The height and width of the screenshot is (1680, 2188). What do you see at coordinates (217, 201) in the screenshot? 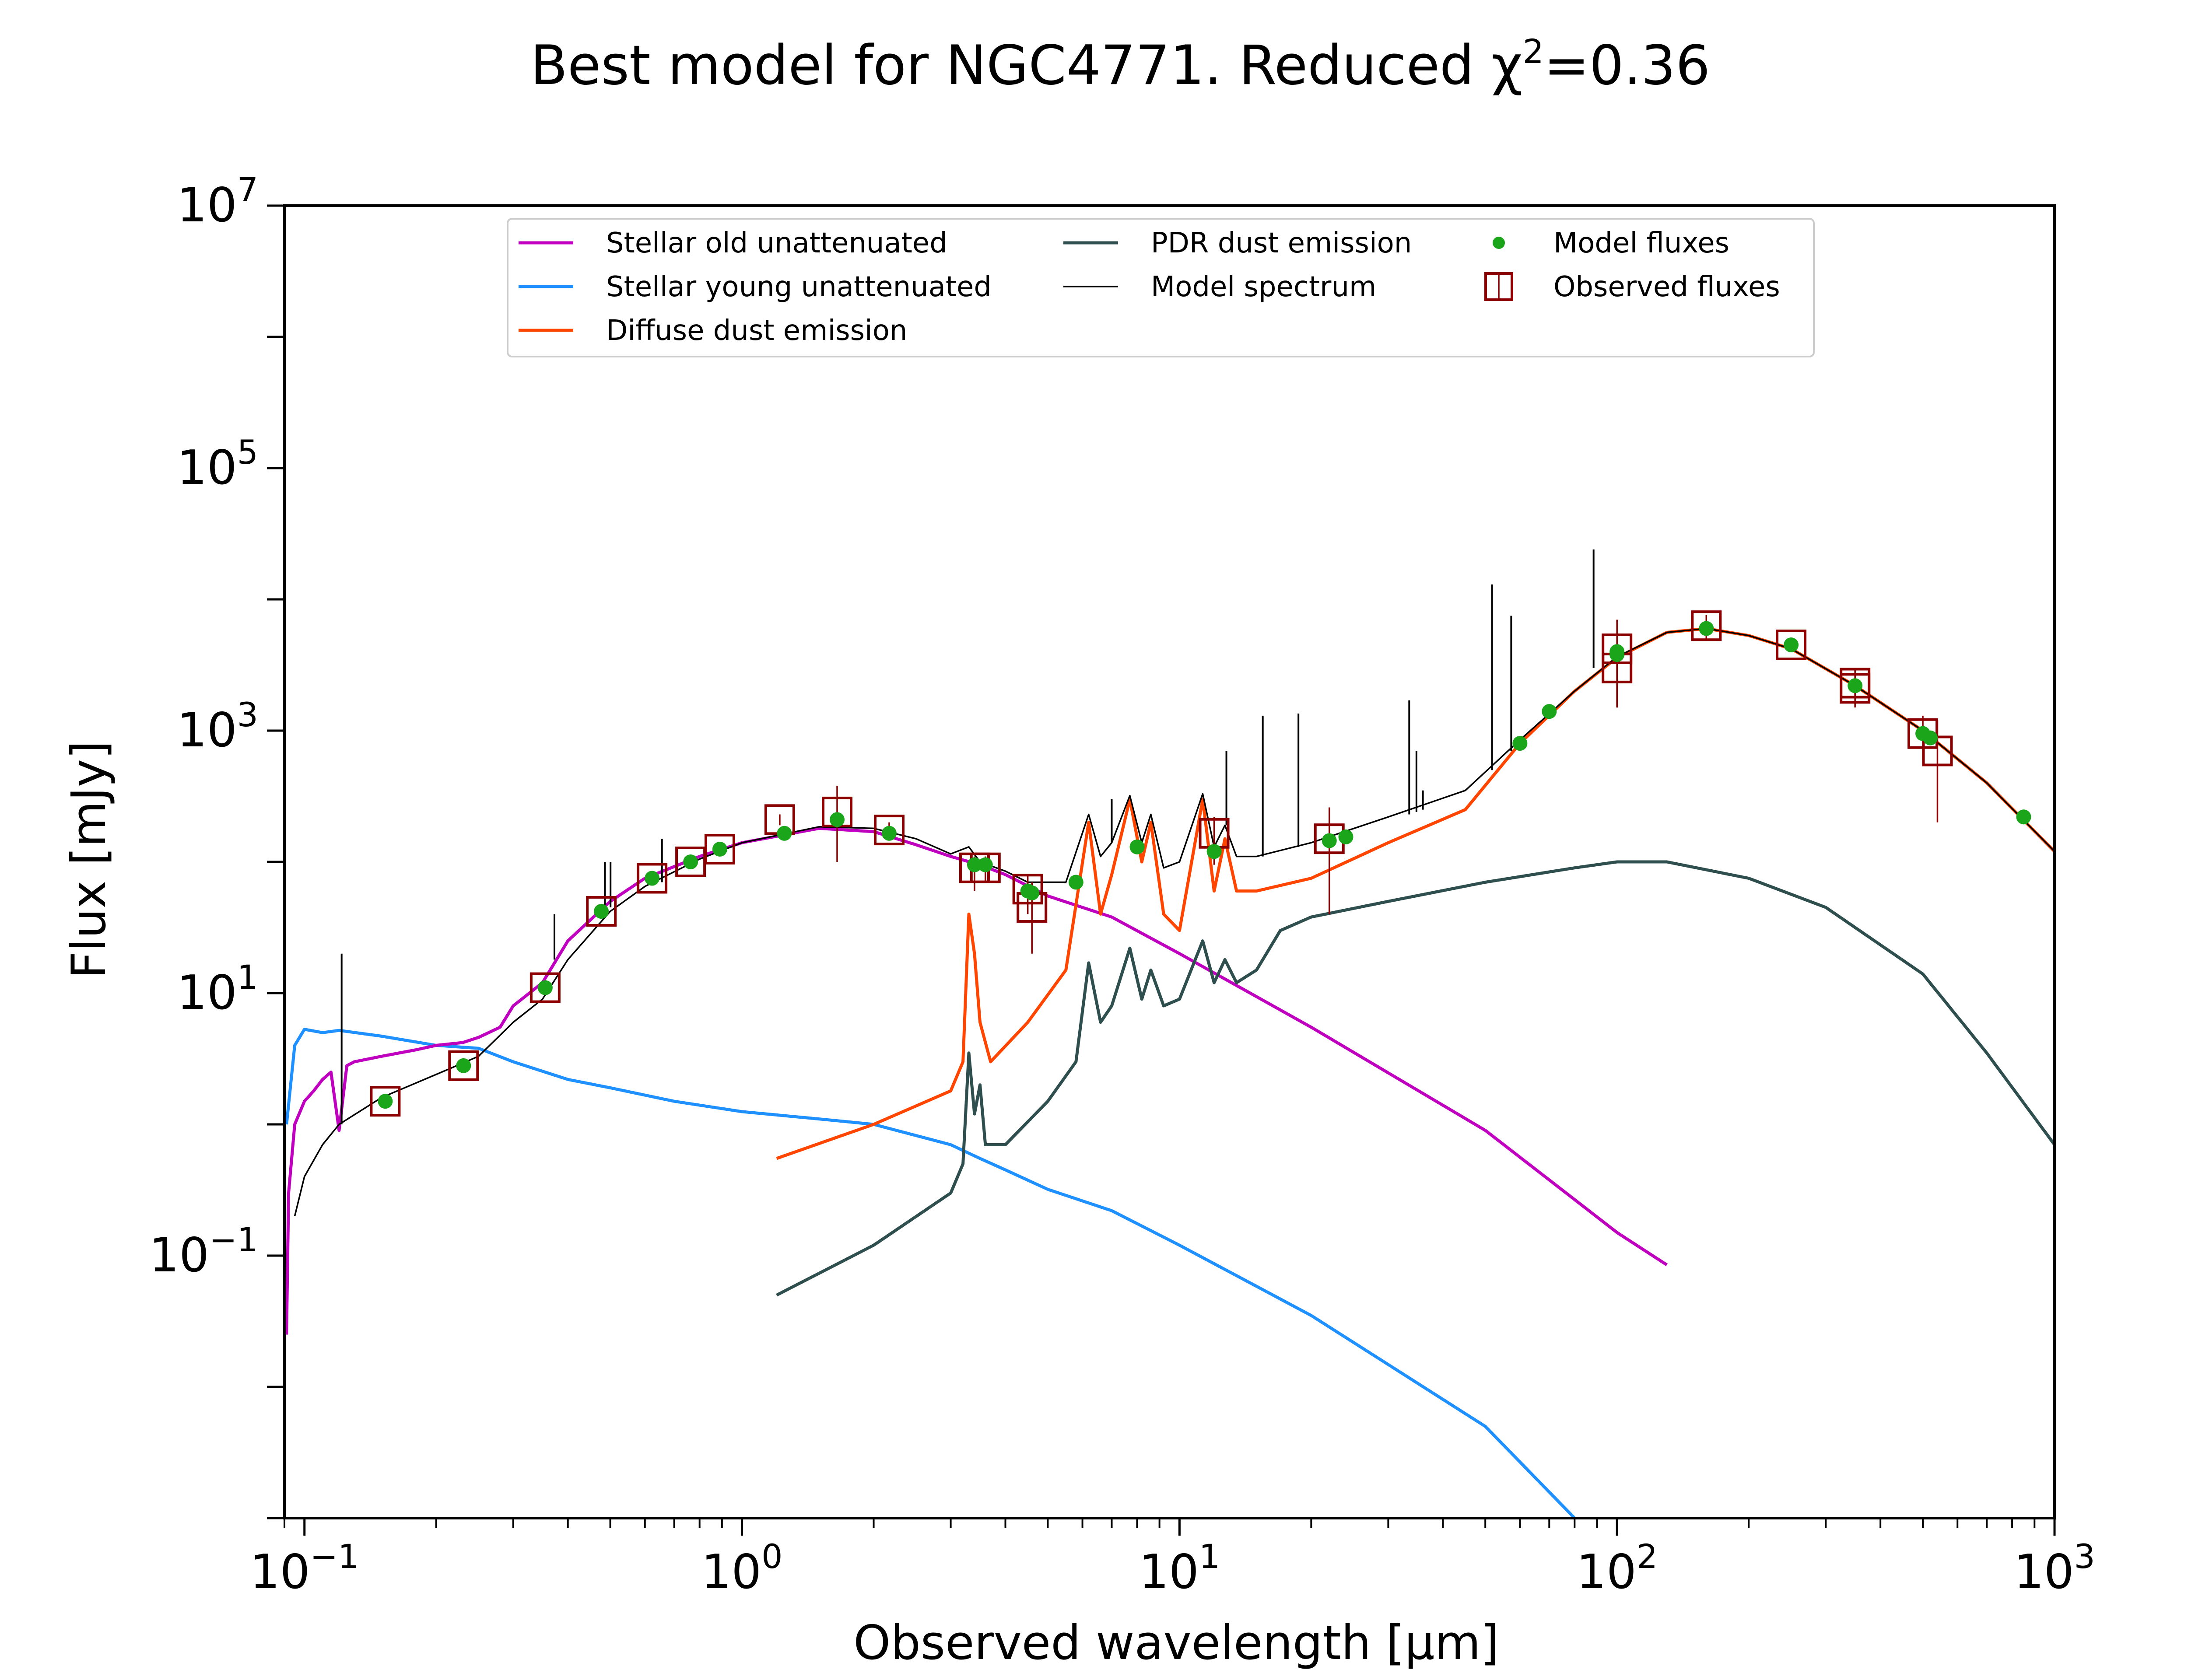
I see `y-tick-label: 10⁷` at bounding box center [217, 201].